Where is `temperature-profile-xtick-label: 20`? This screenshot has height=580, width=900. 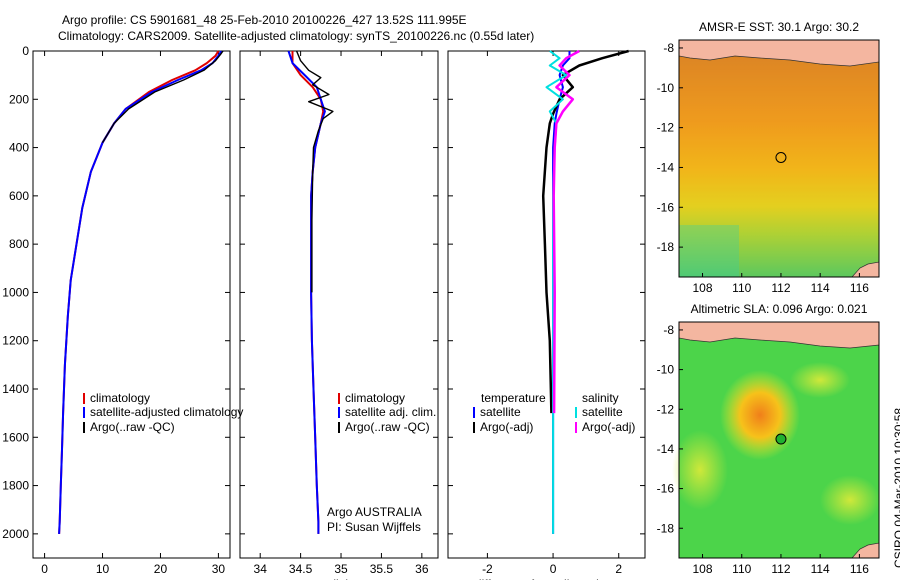
temperature-profile-xtick-label: 20 is located at coordinates (161, 569).